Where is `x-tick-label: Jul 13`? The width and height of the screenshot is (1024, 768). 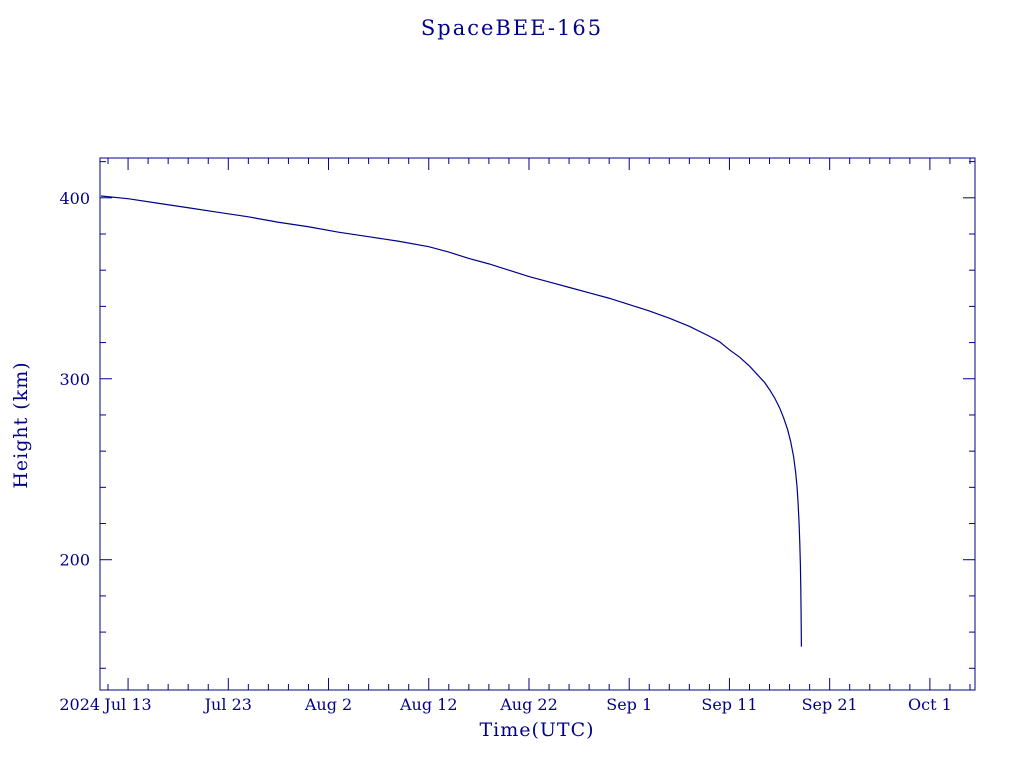 x-tick-label: Jul 13 is located at coordinates (126, 704).